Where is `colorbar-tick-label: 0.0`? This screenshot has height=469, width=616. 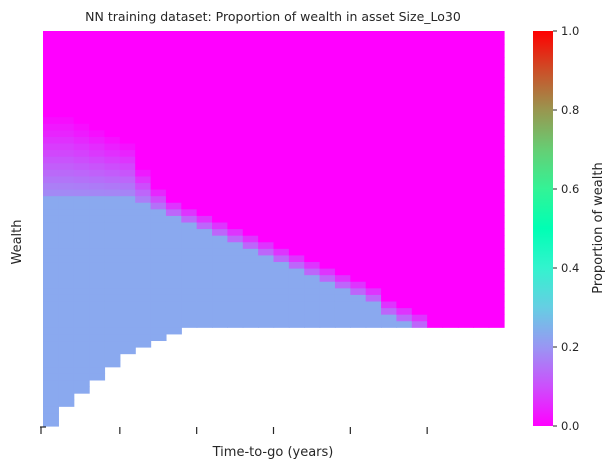
colorbar-tick-label: 0.0 is located at coordinates (570, 426).